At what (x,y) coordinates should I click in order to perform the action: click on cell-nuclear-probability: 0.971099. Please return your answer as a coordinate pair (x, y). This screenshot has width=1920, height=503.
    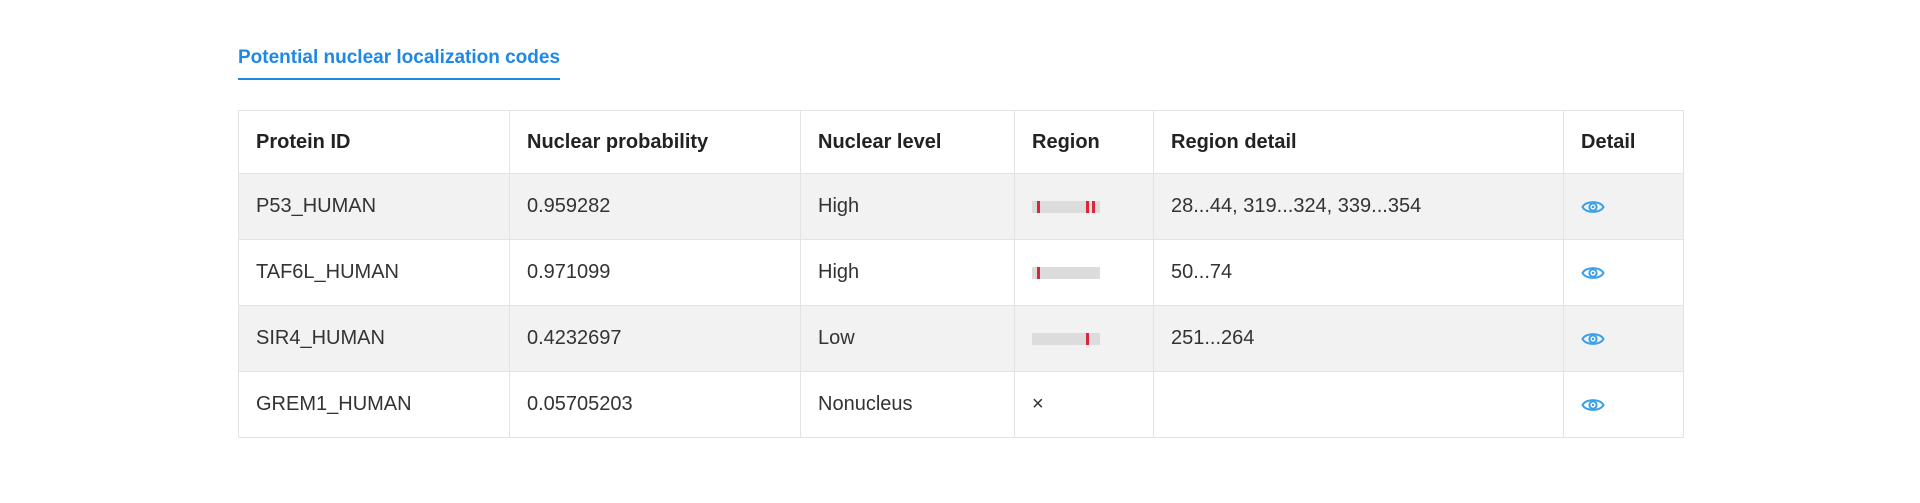
    Looking at the image, I should click on (655, 272).